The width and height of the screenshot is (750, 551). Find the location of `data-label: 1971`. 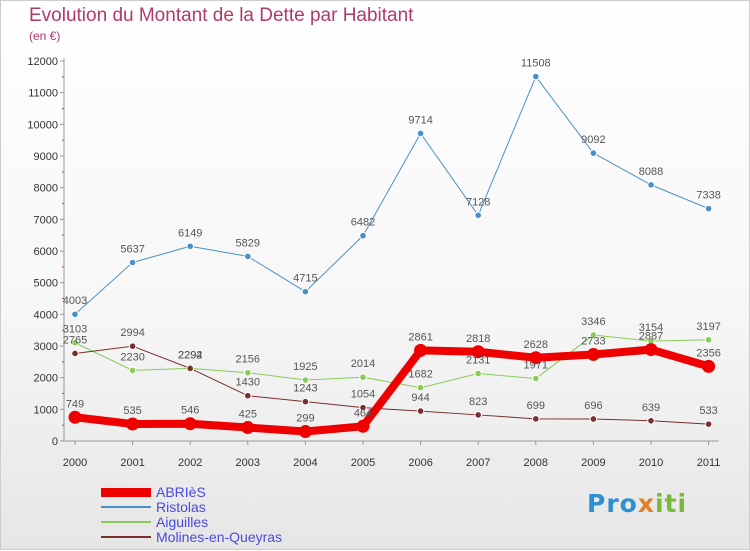

data-label: 1971 is located at coordinates (536, 366).